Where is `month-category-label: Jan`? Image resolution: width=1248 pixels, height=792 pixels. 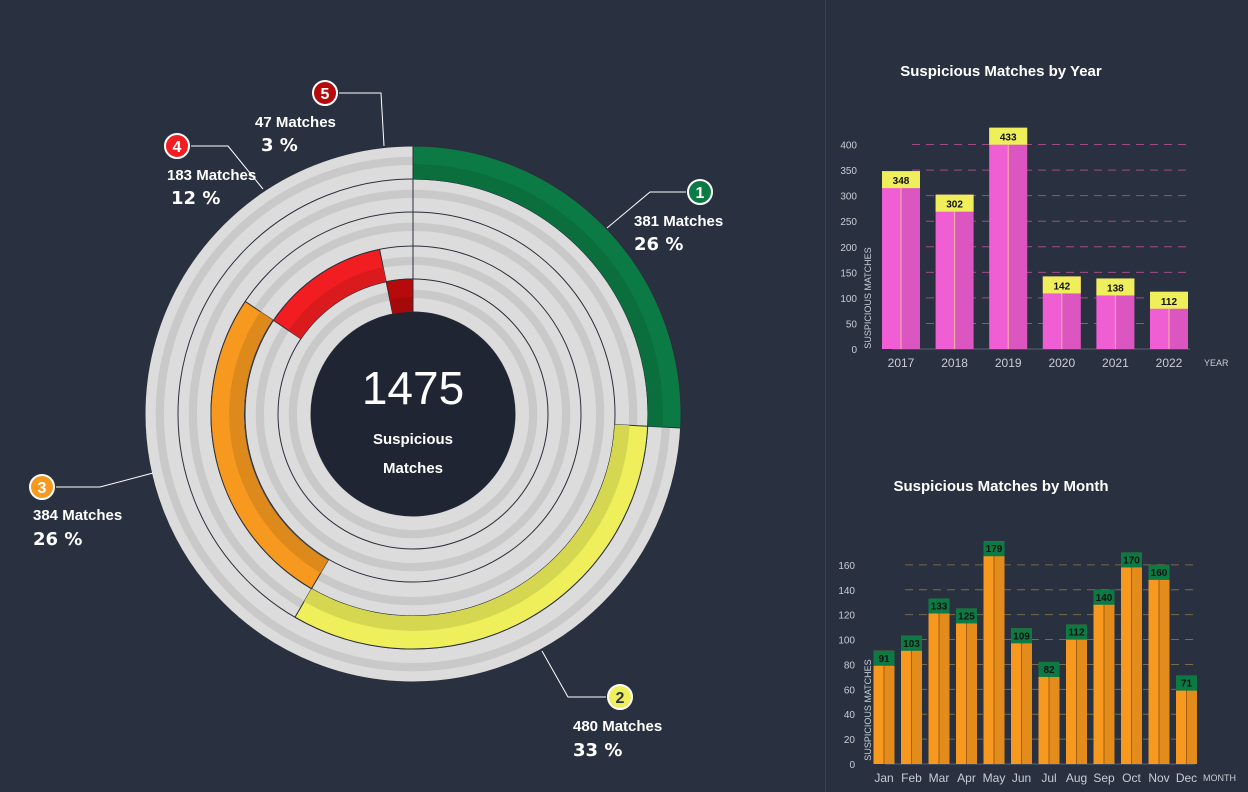
month-category-label: Jan is located at coordinates (883, 778).